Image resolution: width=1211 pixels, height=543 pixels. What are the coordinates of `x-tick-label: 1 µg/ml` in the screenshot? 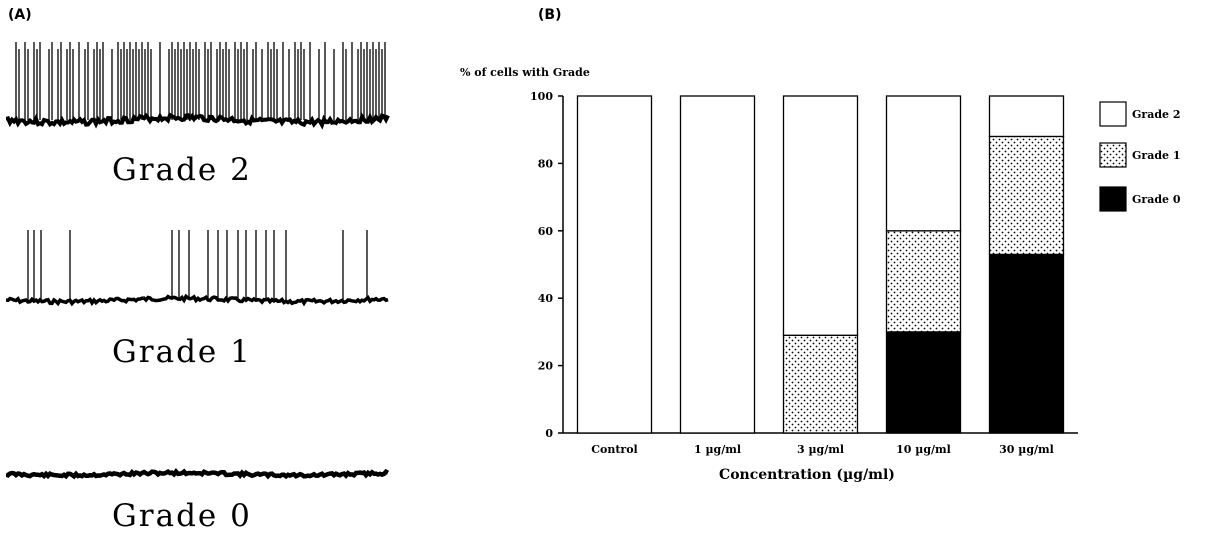 It's located at (717, 449).